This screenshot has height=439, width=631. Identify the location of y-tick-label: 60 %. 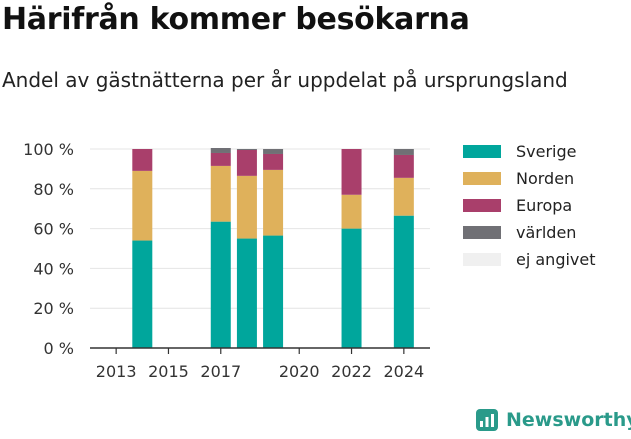
(53, 229).